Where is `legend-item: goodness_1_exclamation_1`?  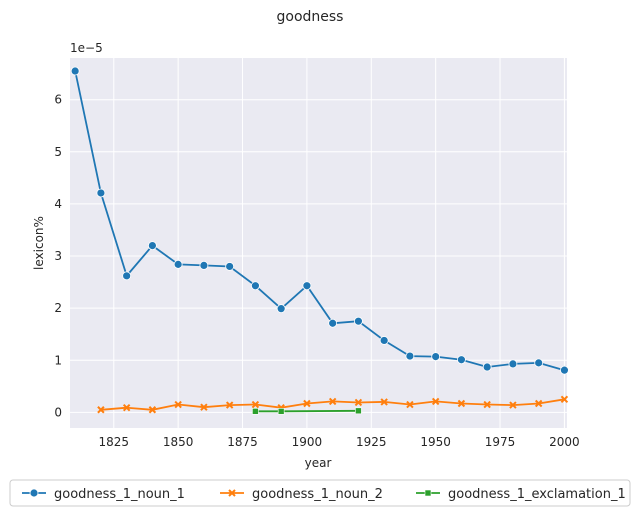
legend-item: goodness_1_exclamation_1 is located at coordinates (521, 494).